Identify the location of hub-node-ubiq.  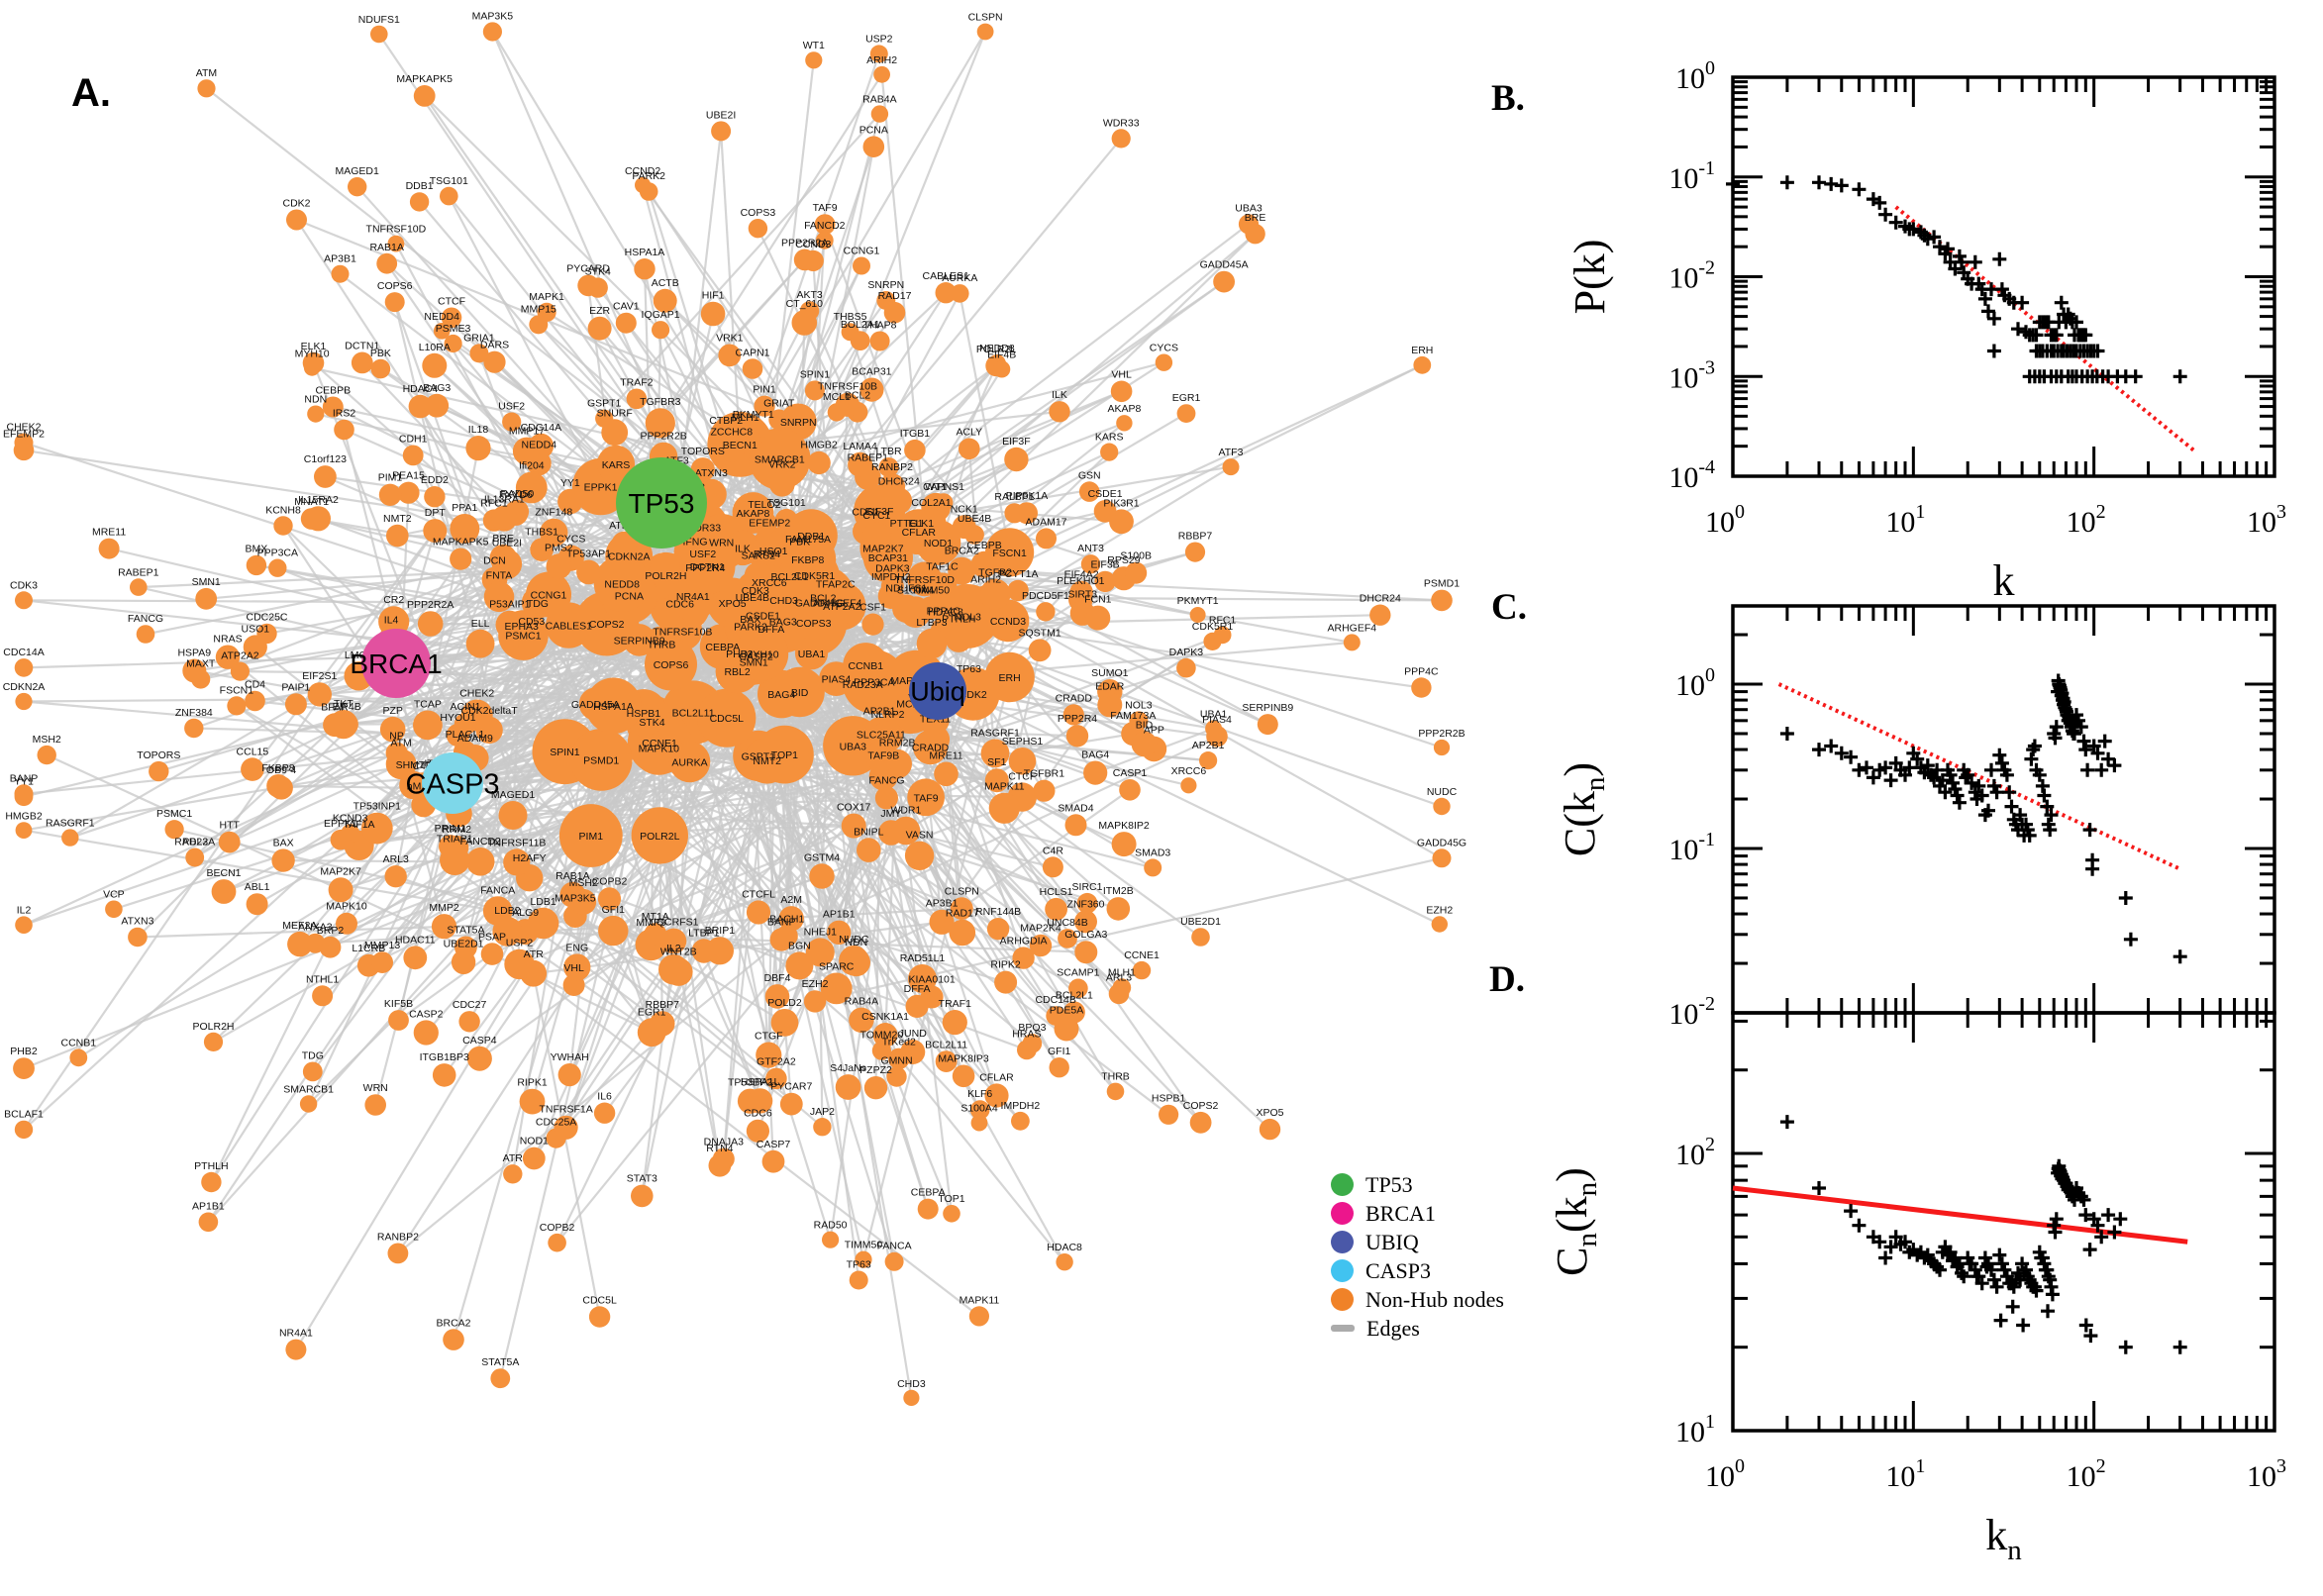
(937, 691).